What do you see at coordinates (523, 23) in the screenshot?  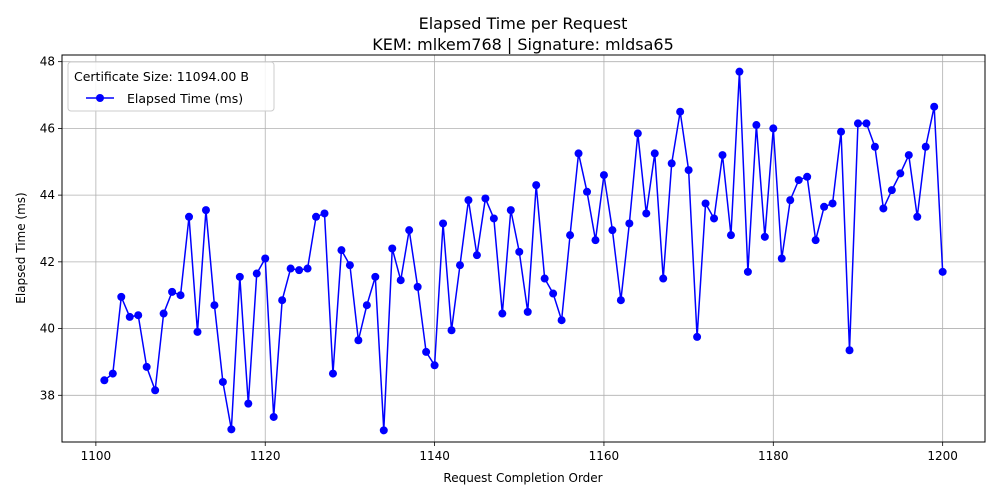 I see `chart-title: Elapsed Time per Request` at bounding box center [523, 23].